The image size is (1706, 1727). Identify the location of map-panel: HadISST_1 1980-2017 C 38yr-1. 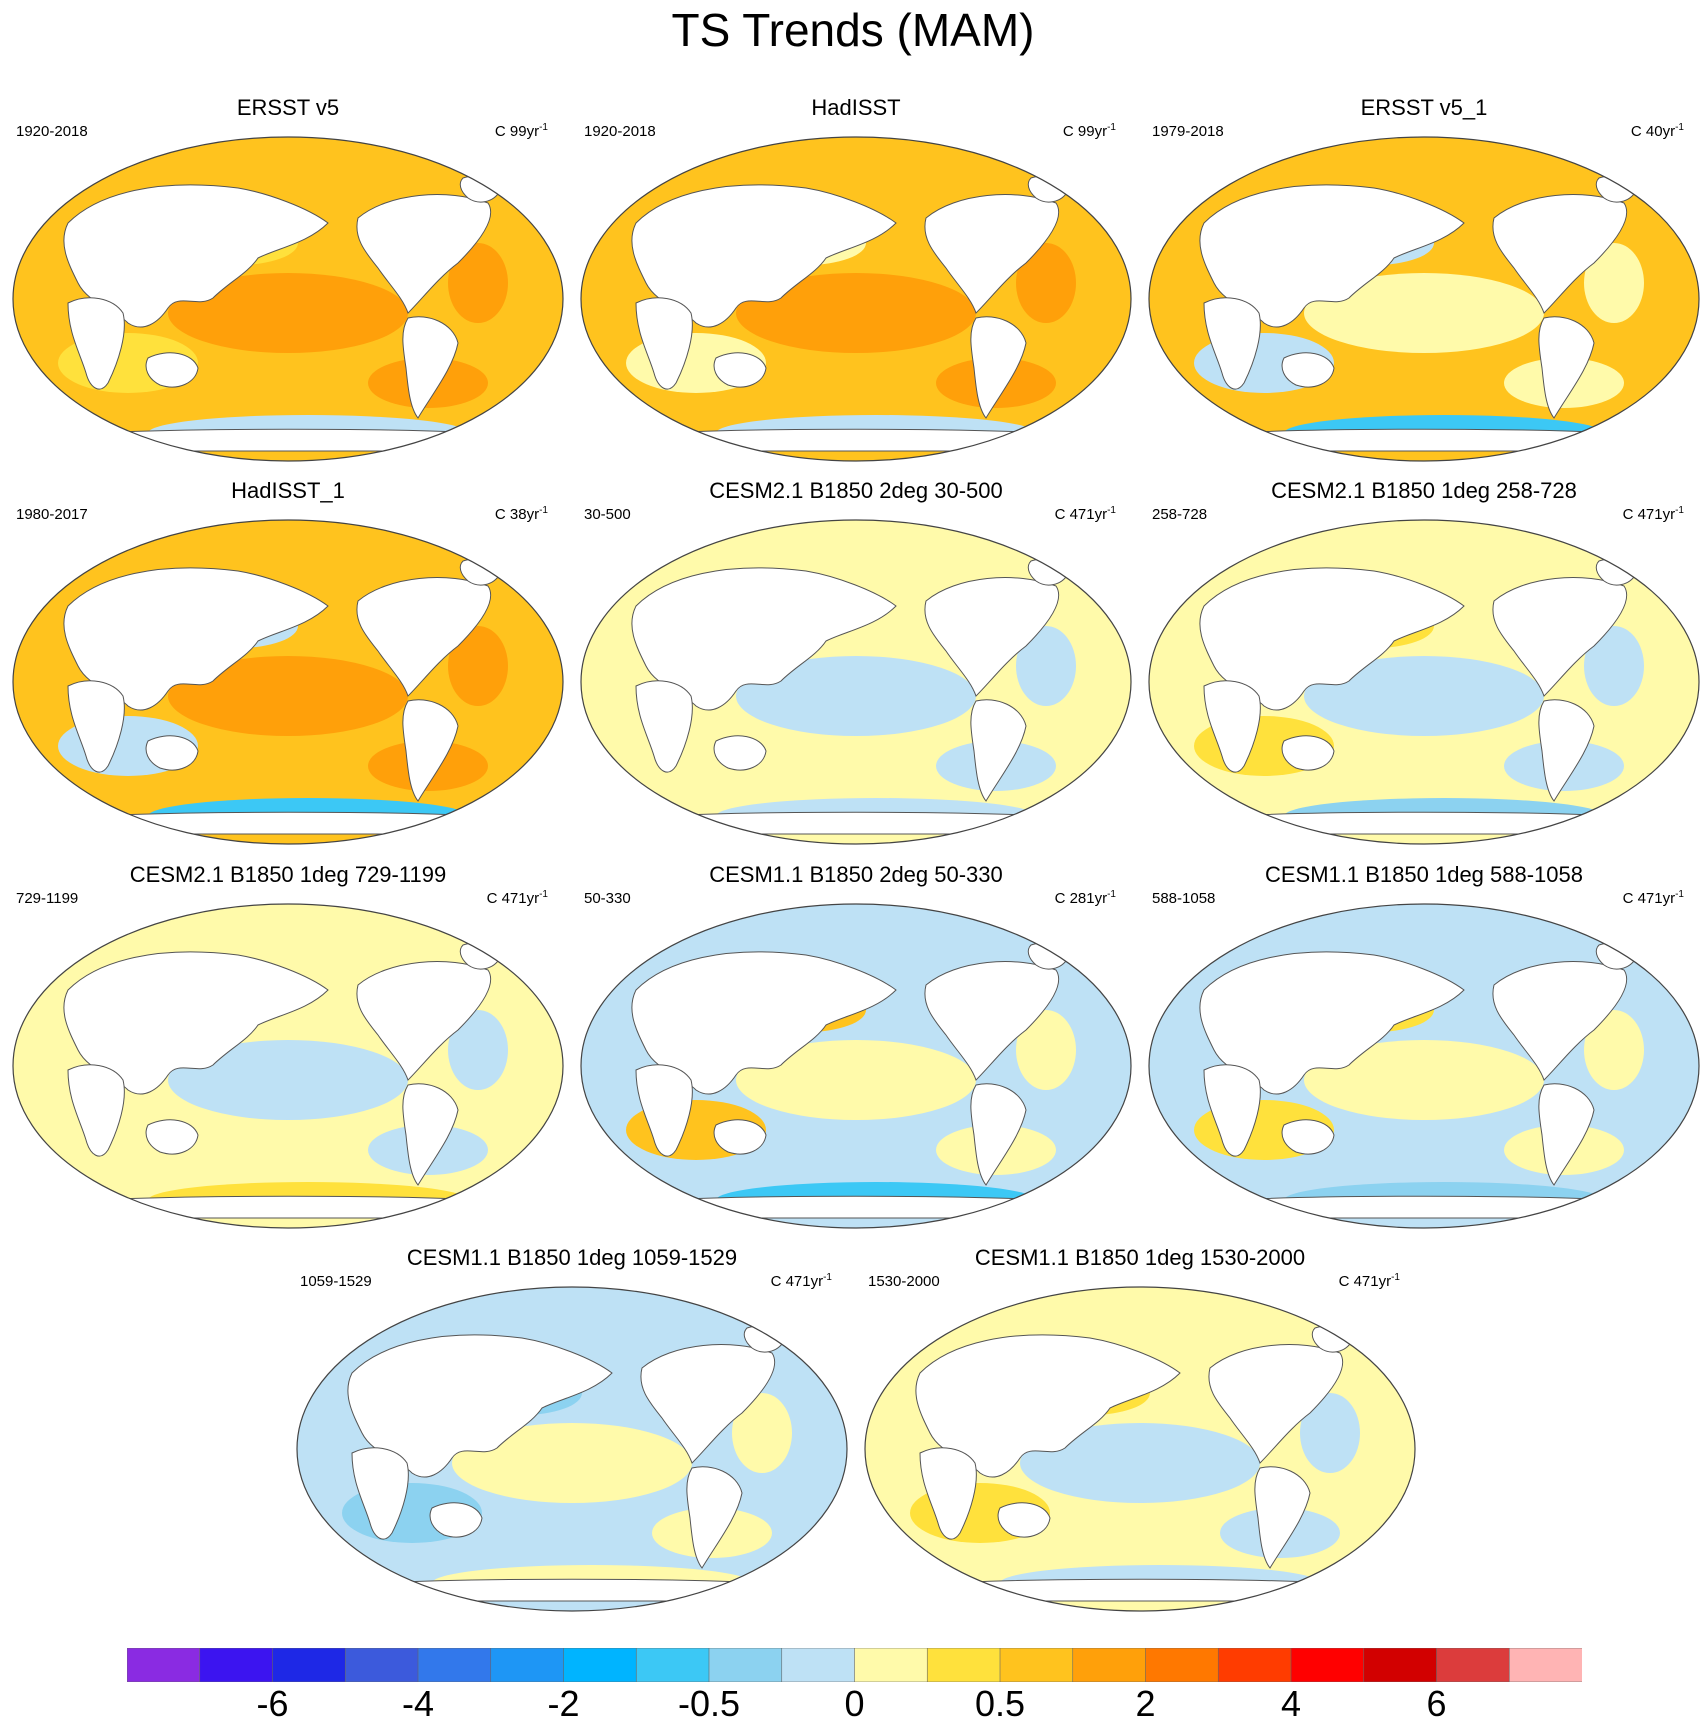
(288, 663).